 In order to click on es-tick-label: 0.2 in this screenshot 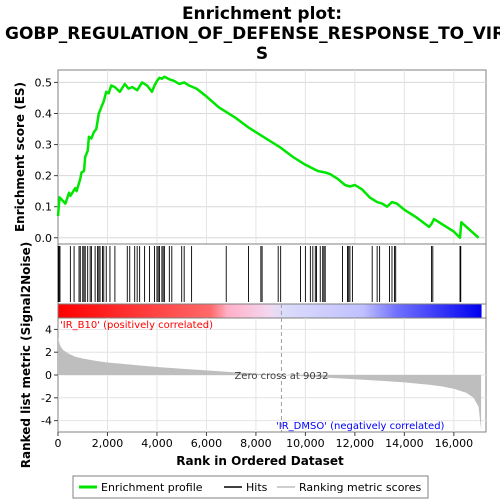, I will do `click(44, 176)`.